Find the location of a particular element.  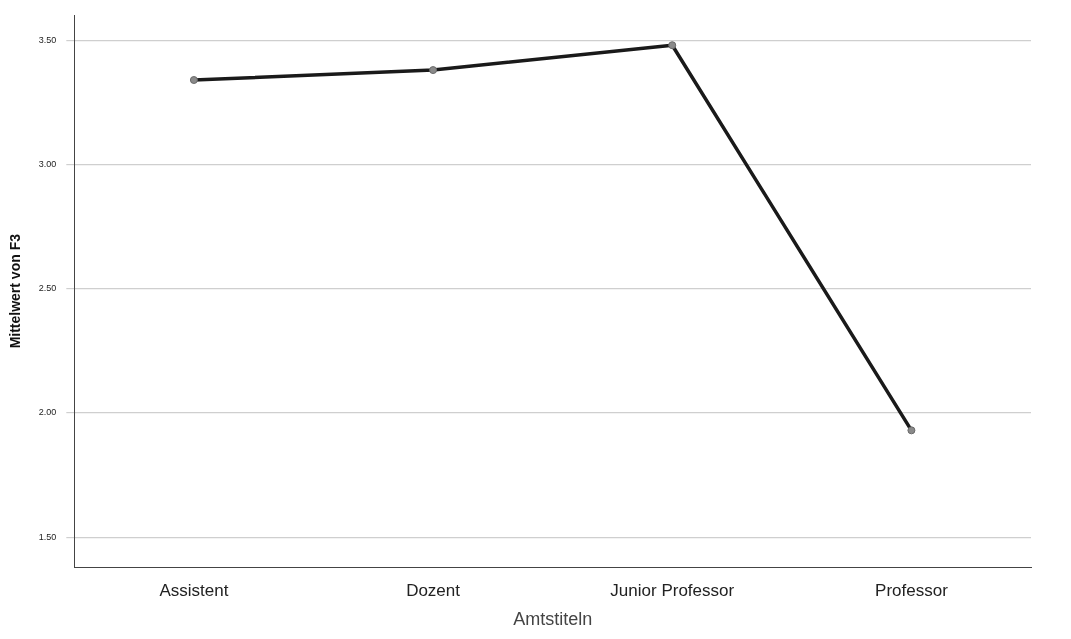

y-tick-label: 1.50 is located at coordinates (47, 536).